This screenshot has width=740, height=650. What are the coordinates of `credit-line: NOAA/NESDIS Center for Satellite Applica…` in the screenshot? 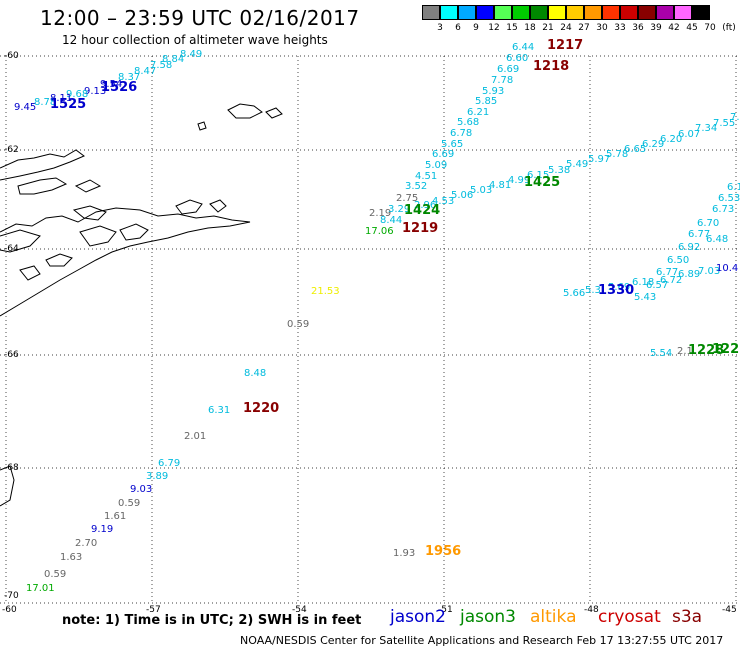 It's located at (482, 640).